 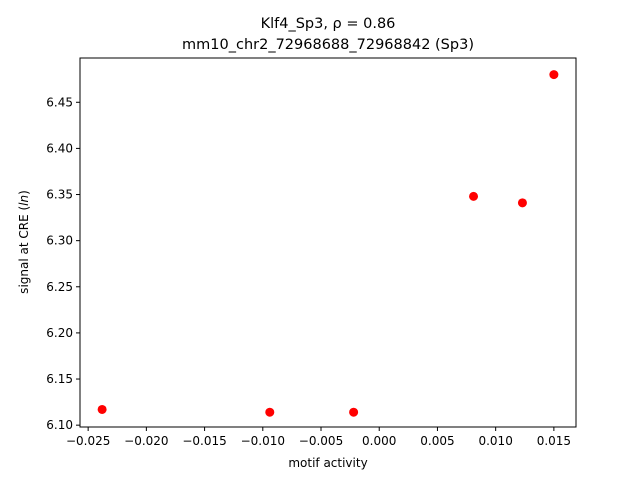 What do you see at coordinates (554, 441) in the screenshot?
I see `x-tick-label: 0.015` at bounding box center [554, 441].